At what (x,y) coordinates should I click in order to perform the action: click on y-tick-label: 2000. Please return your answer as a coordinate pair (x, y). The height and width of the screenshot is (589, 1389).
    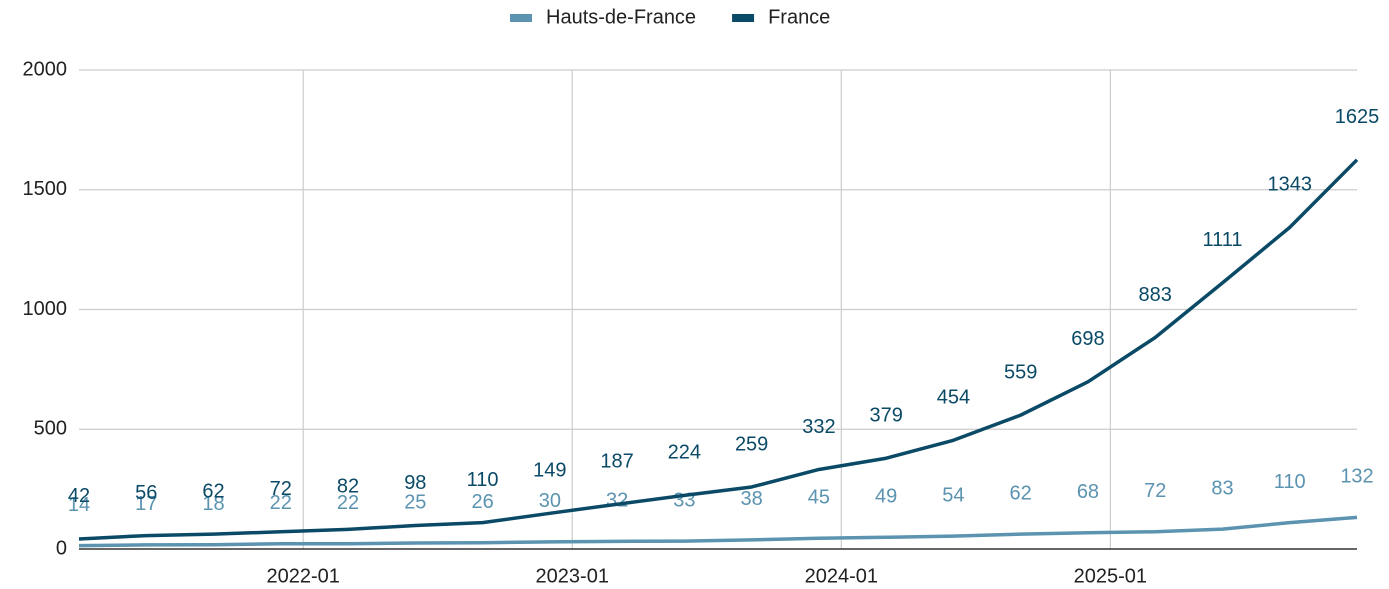
    Looking at the image, I should click on (45, 69).